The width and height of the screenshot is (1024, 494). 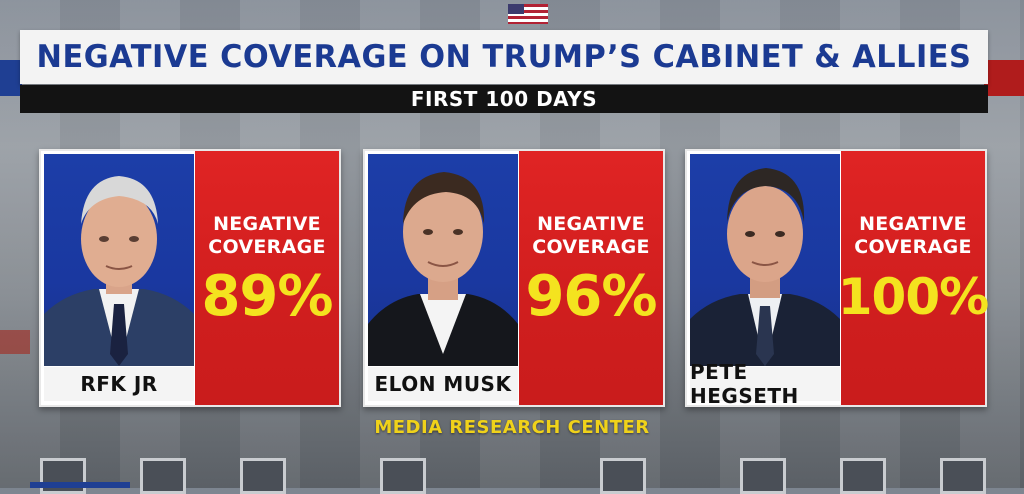 What do you see at coordinates (119, 271) in the screenshot?
I see `portrait-rfk-icon` at bounding box center [119, 271].